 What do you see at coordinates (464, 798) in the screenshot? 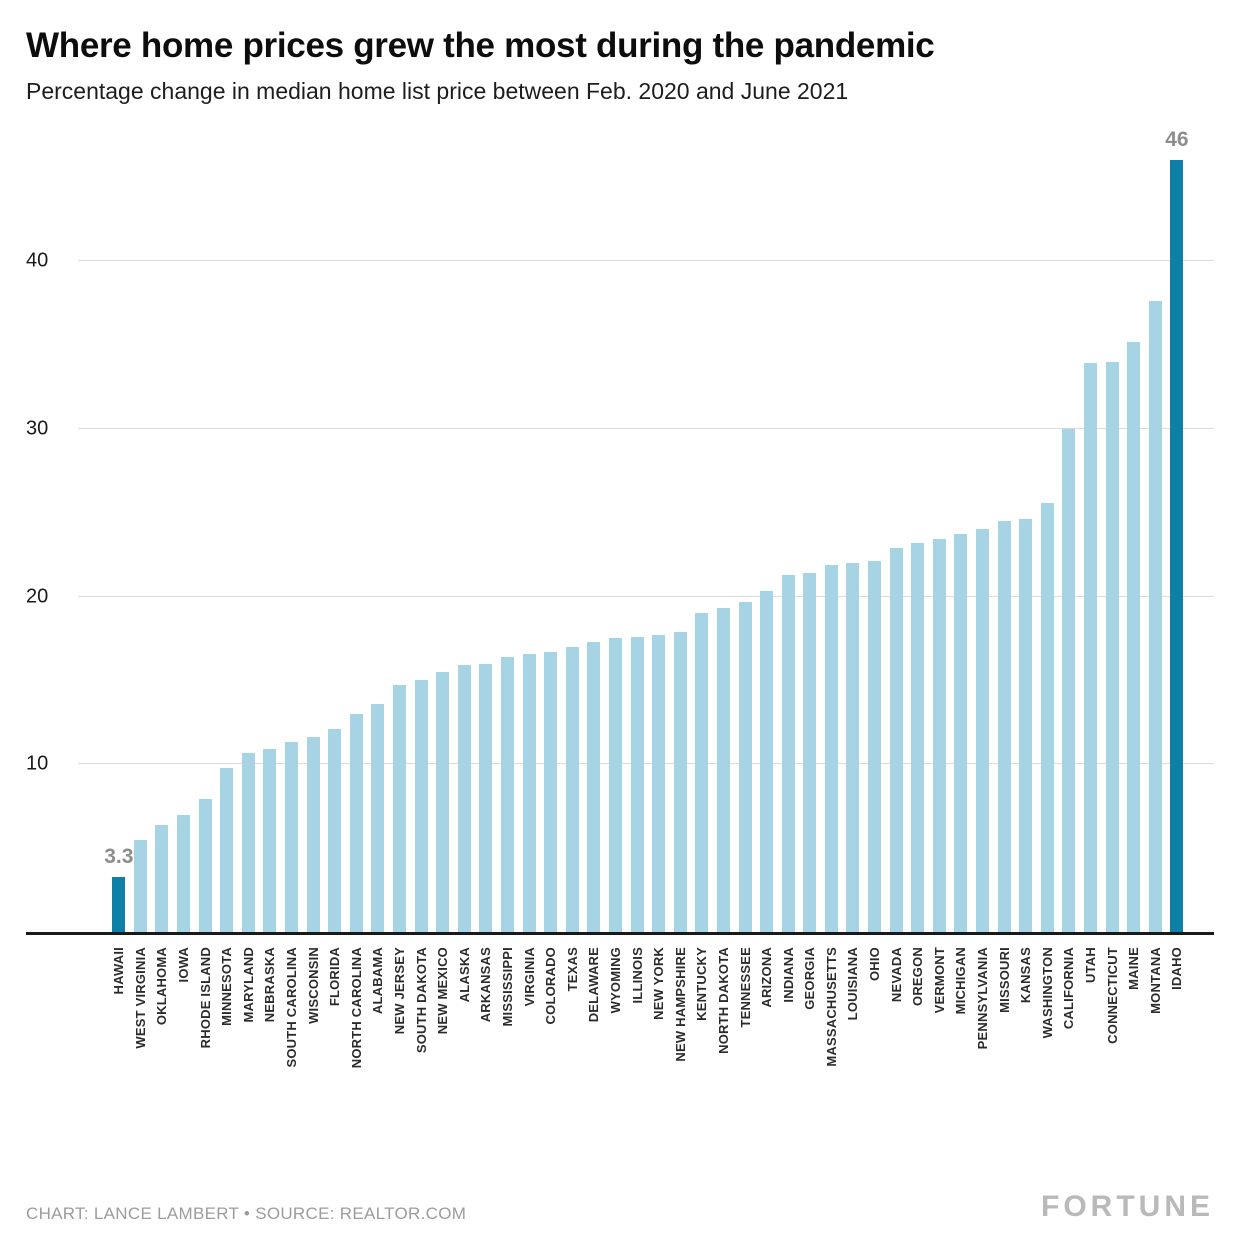
I see `bar-alaska` at bounding box center [464, 798].